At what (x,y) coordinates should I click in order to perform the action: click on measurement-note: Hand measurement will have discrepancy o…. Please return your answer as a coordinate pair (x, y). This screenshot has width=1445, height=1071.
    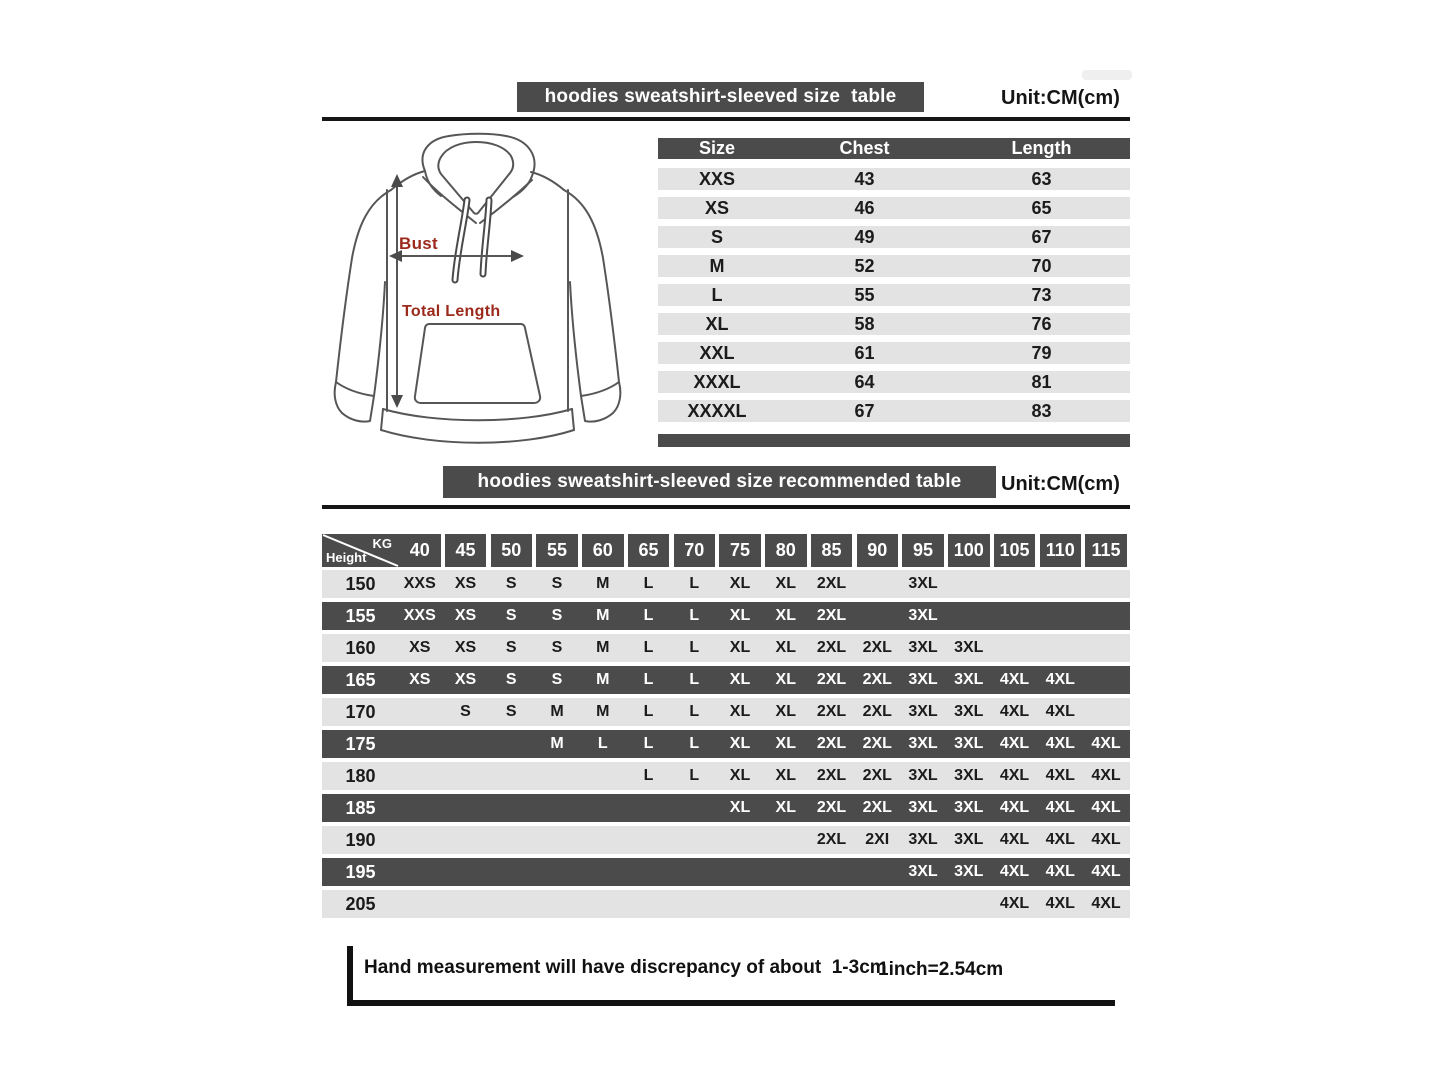
    Looking at the image, I should click on (625, 967).